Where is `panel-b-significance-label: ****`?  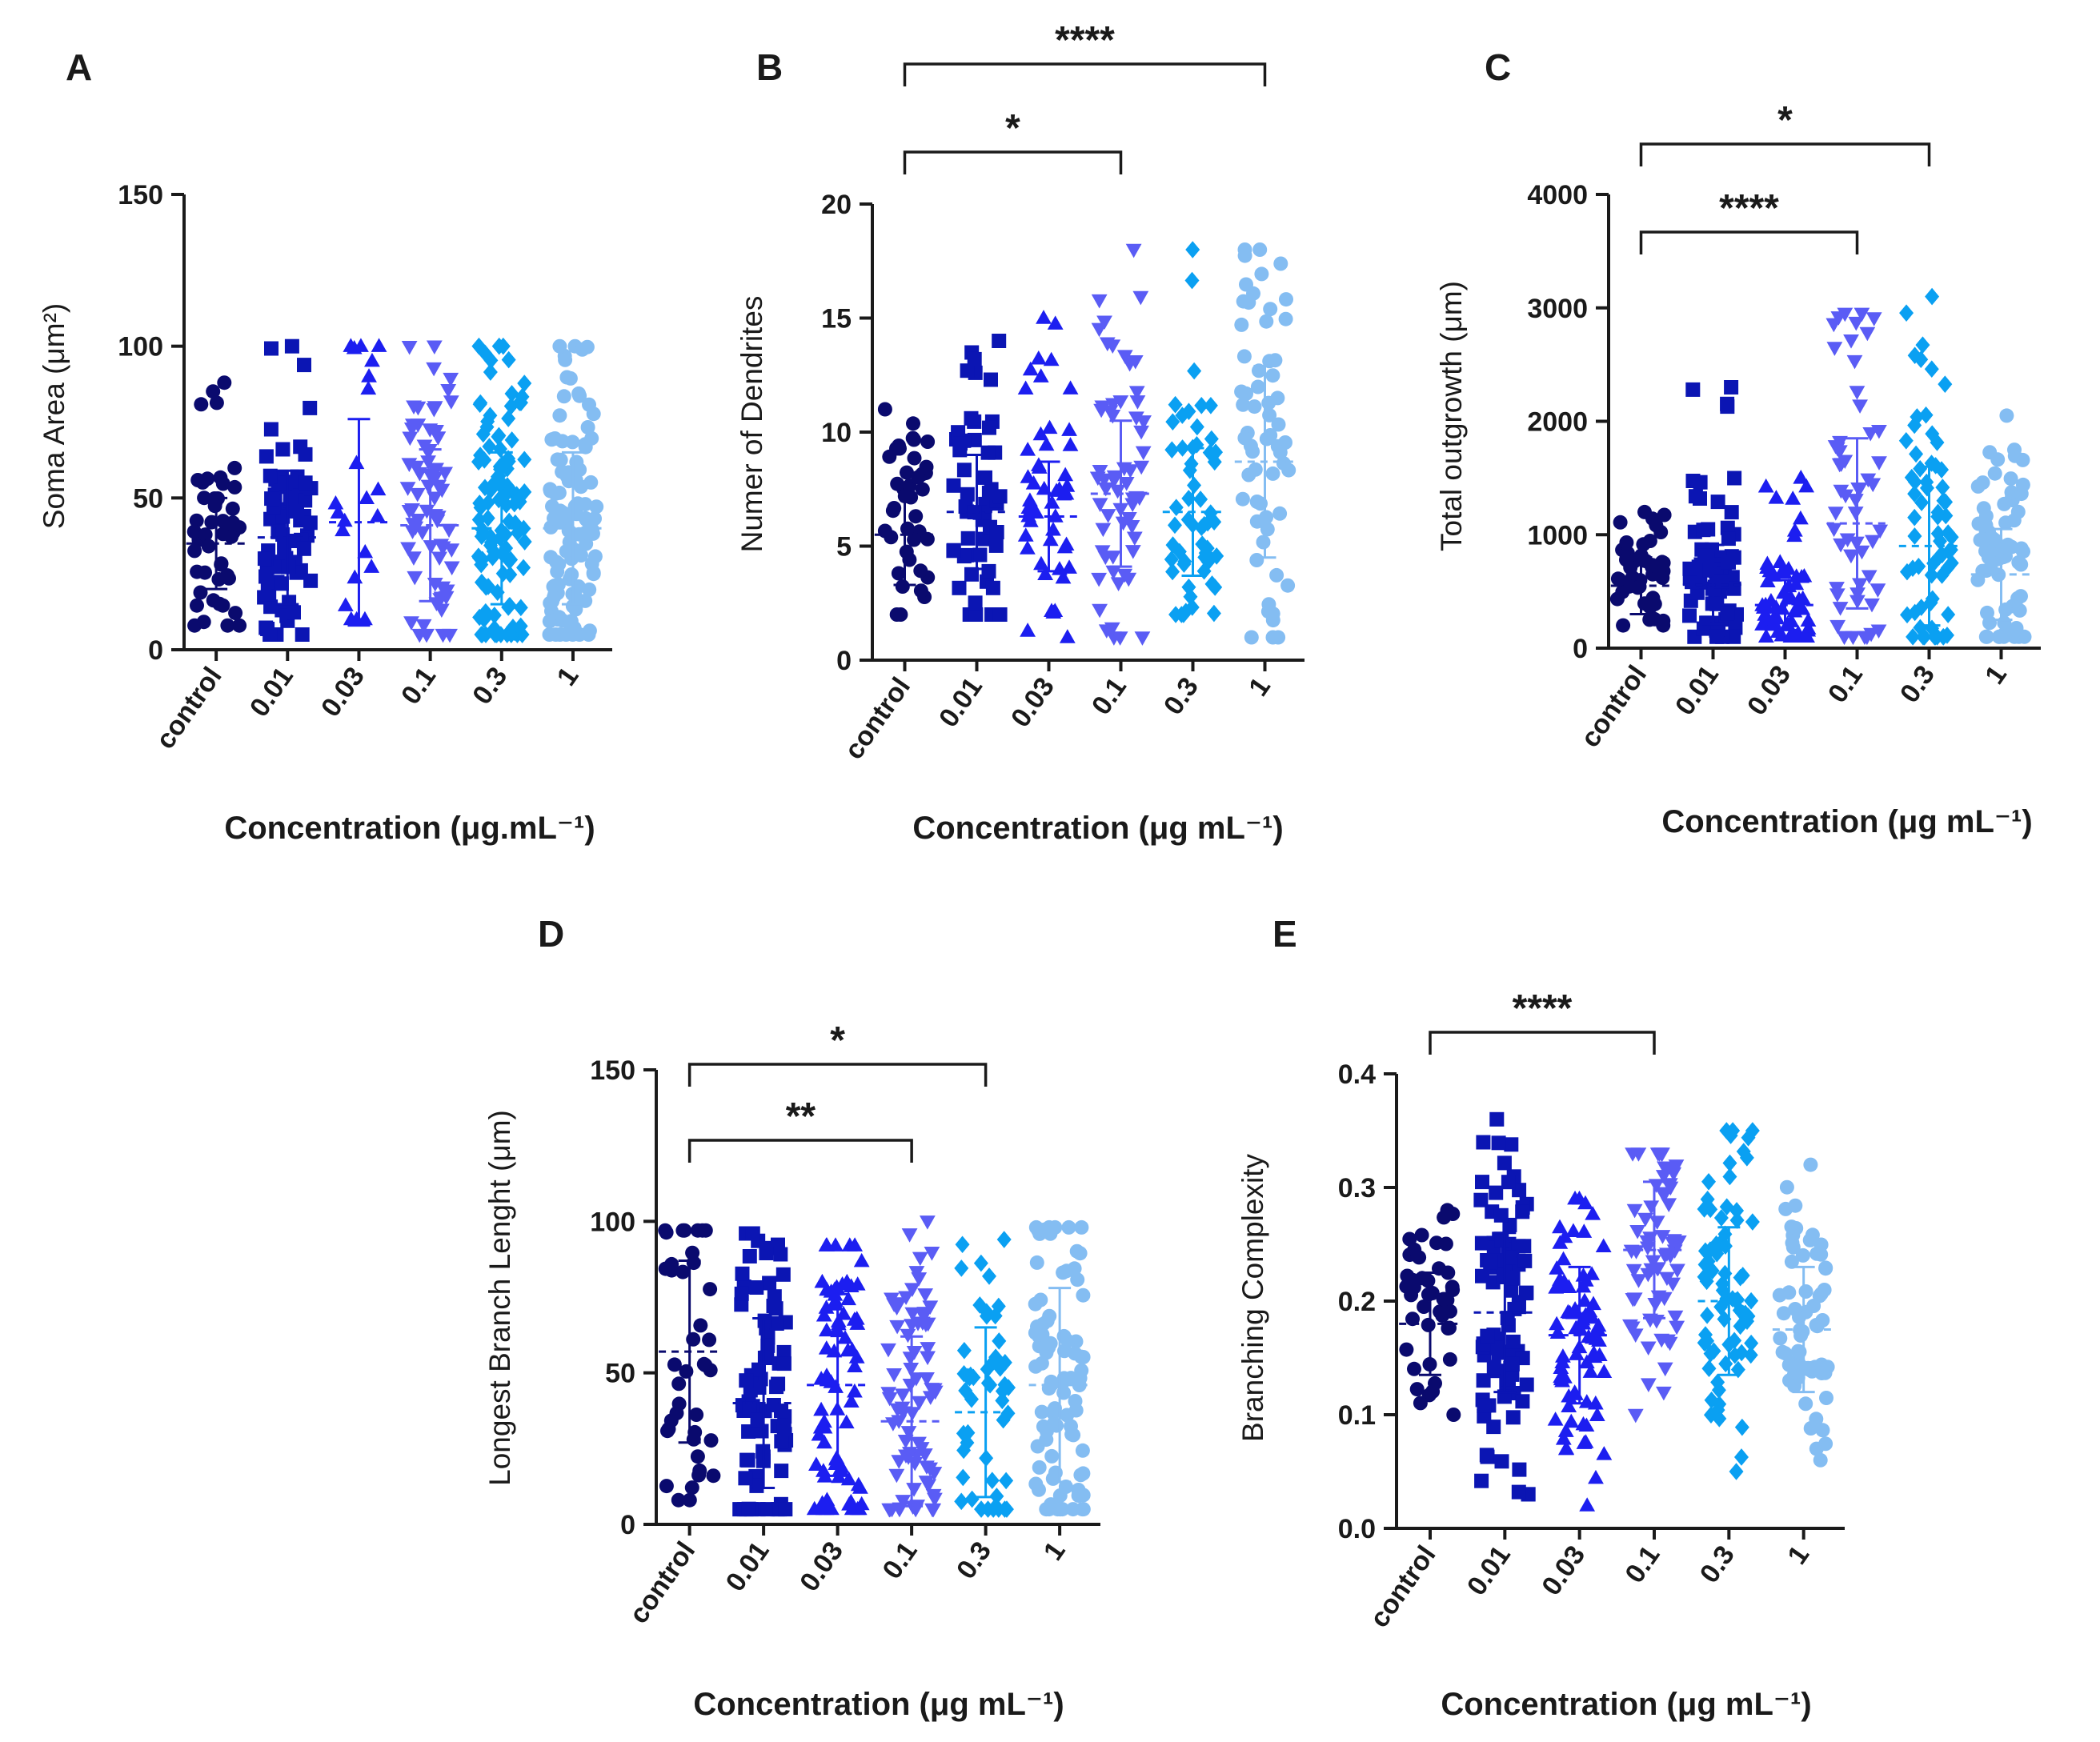
panel-b-significance-label: **** is located at coordinates (1085, 40).